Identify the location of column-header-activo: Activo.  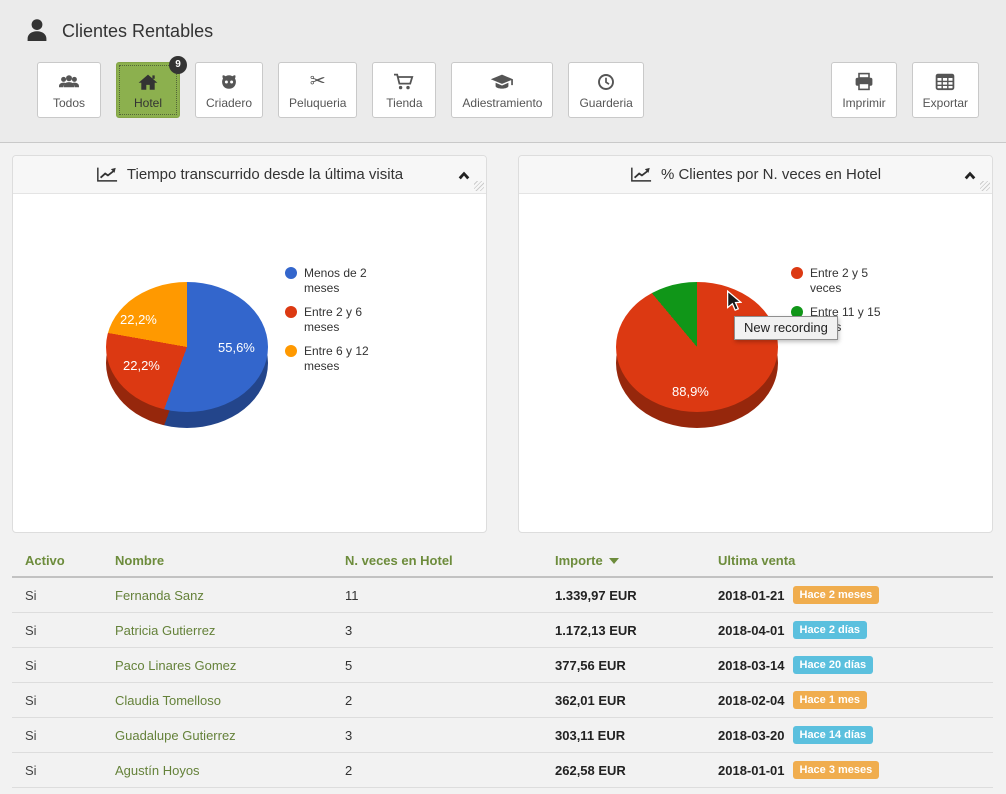
(45, 560).